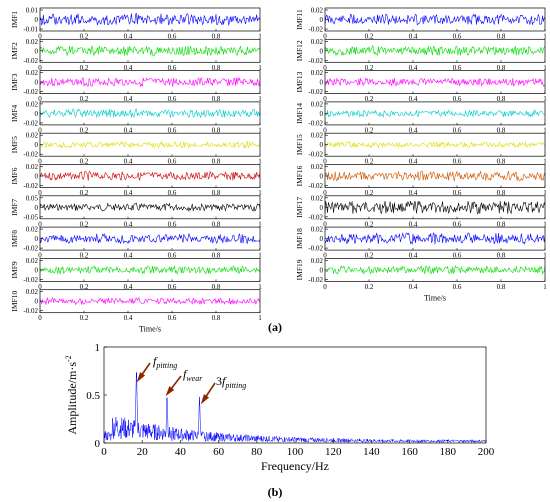 This screenshot has width=550, height=502. I want to click on spectrum-series-line, so click(295, 408).